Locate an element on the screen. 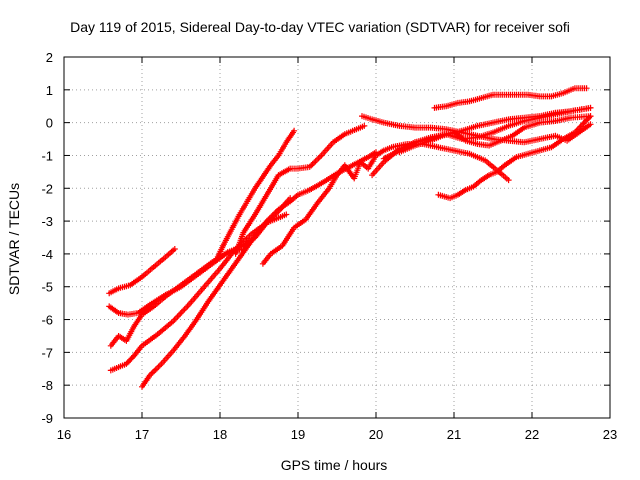 This screenshot has height=480, width=640. y-tick-label: -9 is located at coordinates (47, 418).